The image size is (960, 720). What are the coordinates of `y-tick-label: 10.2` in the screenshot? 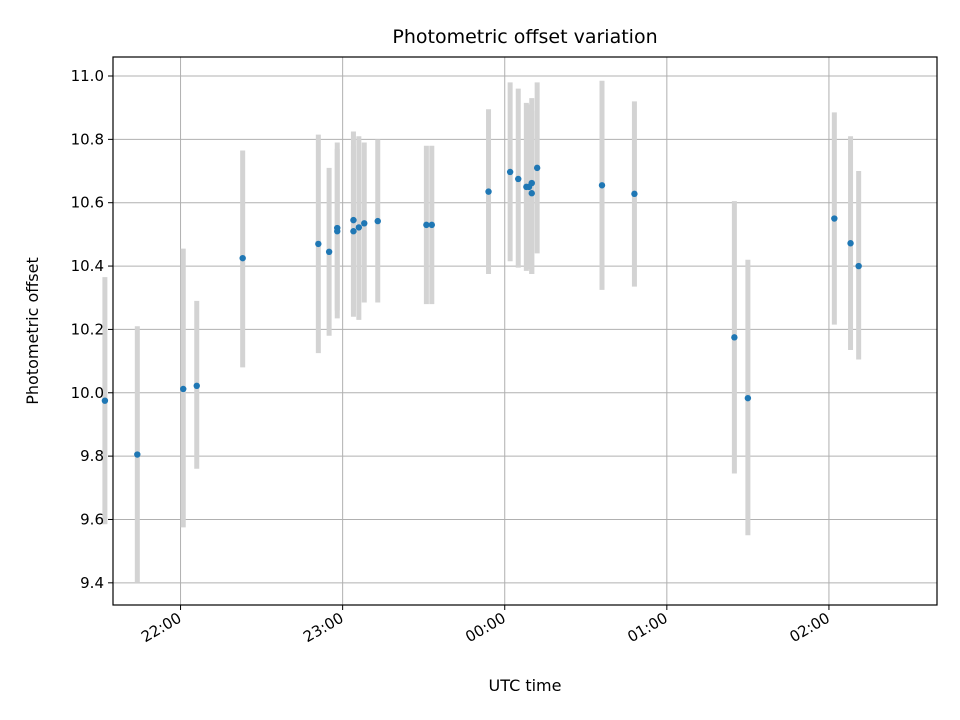 It's located at (87, 329).